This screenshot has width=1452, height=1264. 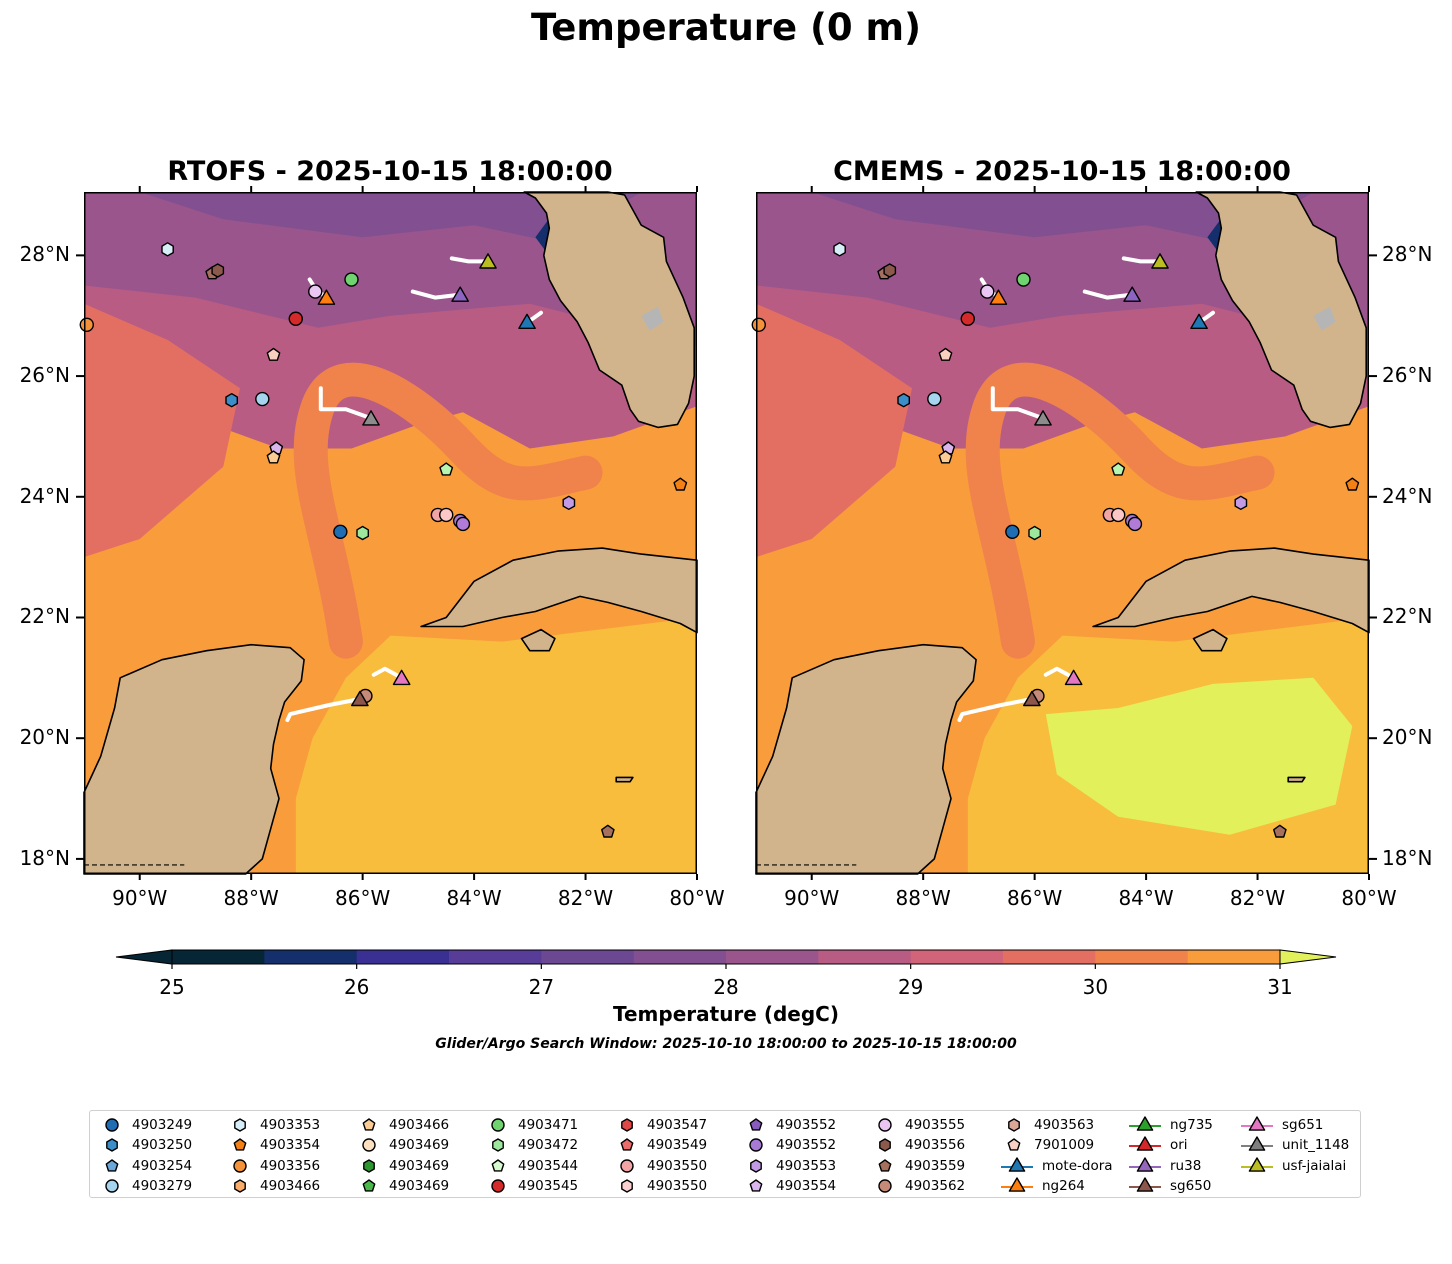 I want to click on legend-entry-4903466: 4903466, so click(x=402, y=1124).